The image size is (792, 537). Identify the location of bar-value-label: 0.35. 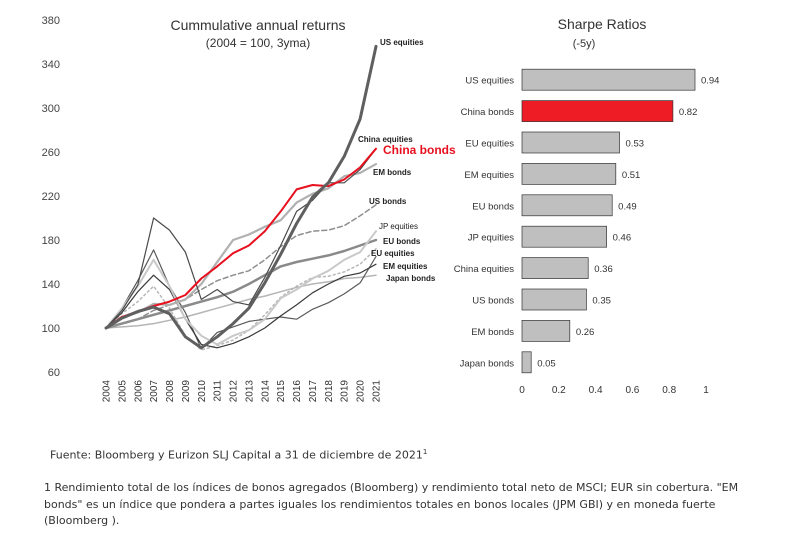
(601, 301).